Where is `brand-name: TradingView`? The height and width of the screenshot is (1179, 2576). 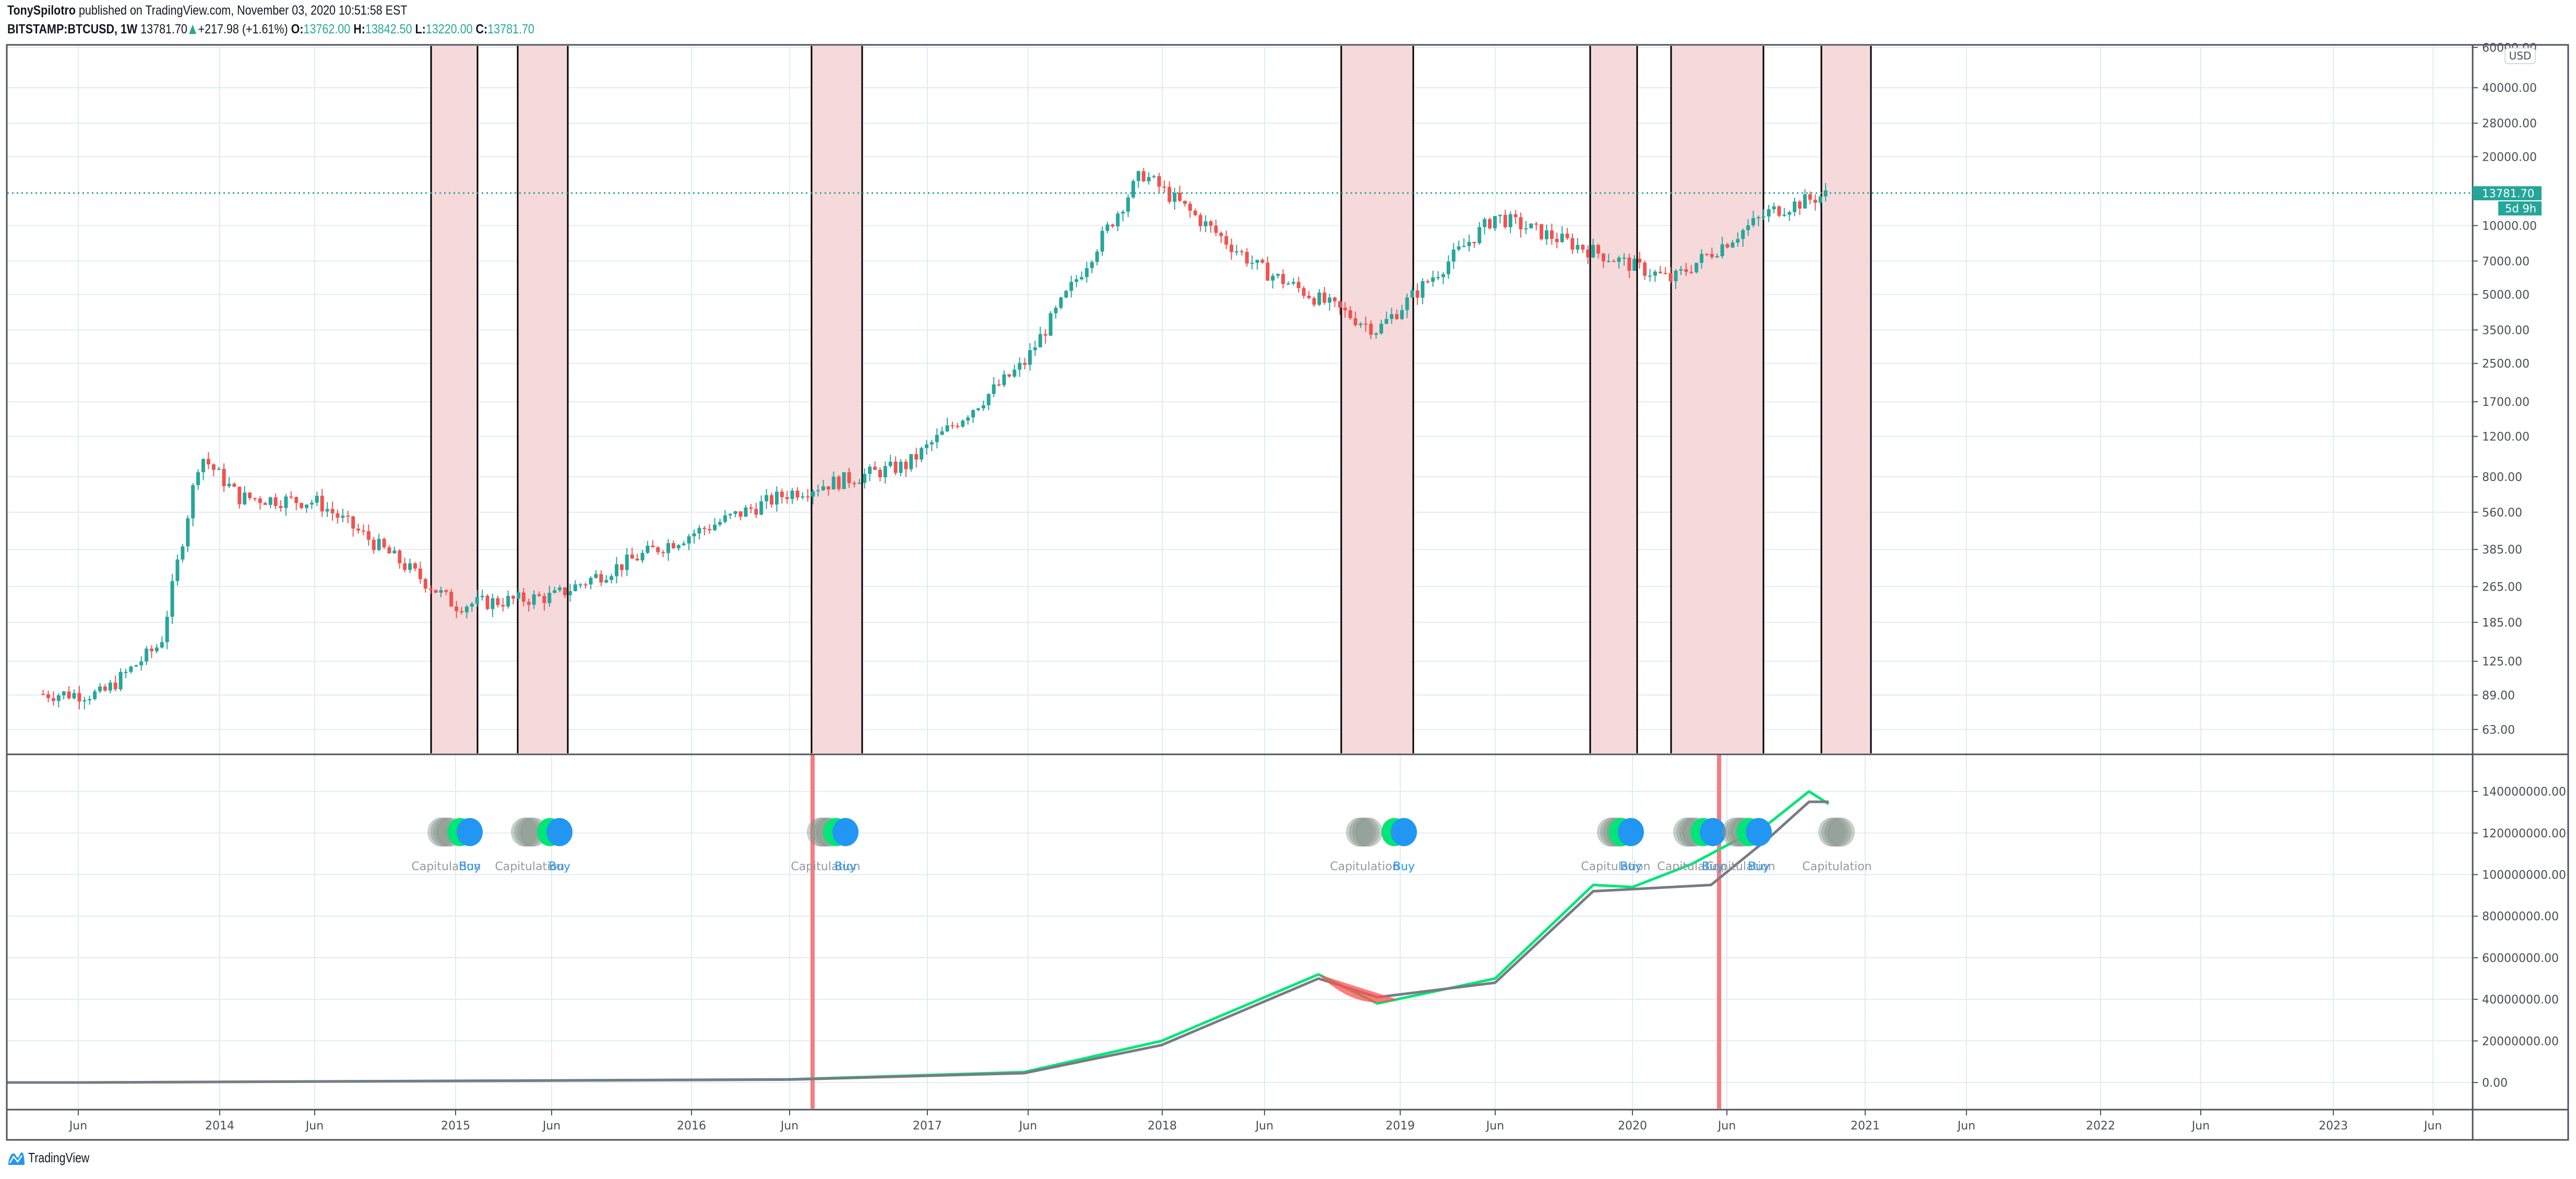 brand-name: TradingView is located at coordinates (59, 1157).